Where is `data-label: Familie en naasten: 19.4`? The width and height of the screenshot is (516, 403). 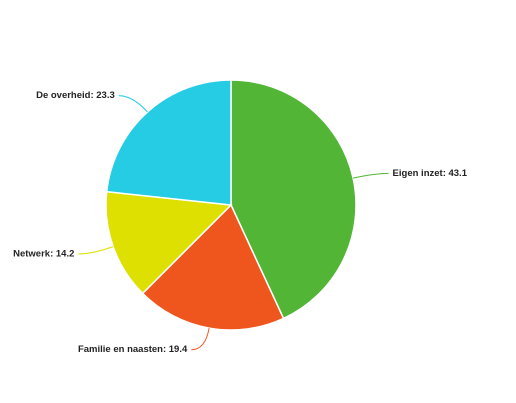 data-label: Familie en naasten: 19.4 is located at coordinates (133, 349).